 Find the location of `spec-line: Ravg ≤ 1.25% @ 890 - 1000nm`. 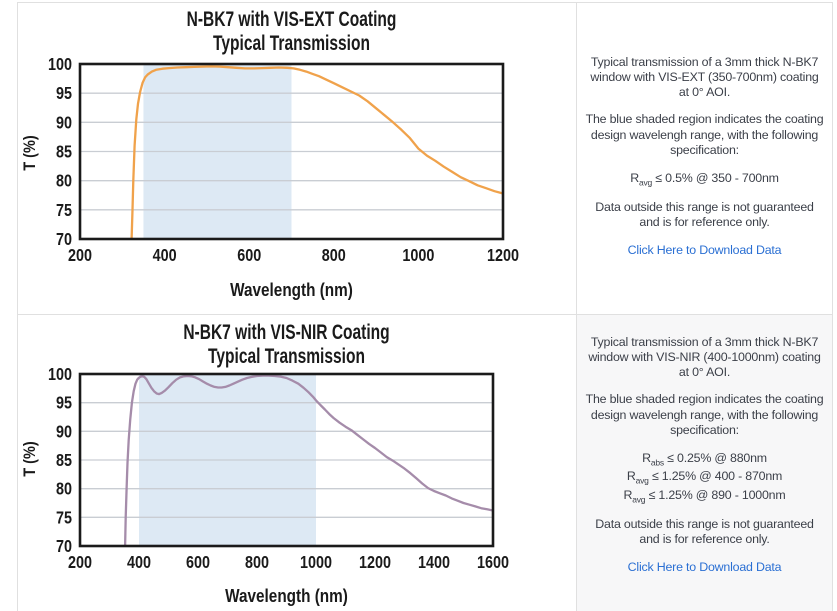

spec-line: Ravg ≤ 1.25% @ 890 - 1000nm is located at coordinates (704, 496).